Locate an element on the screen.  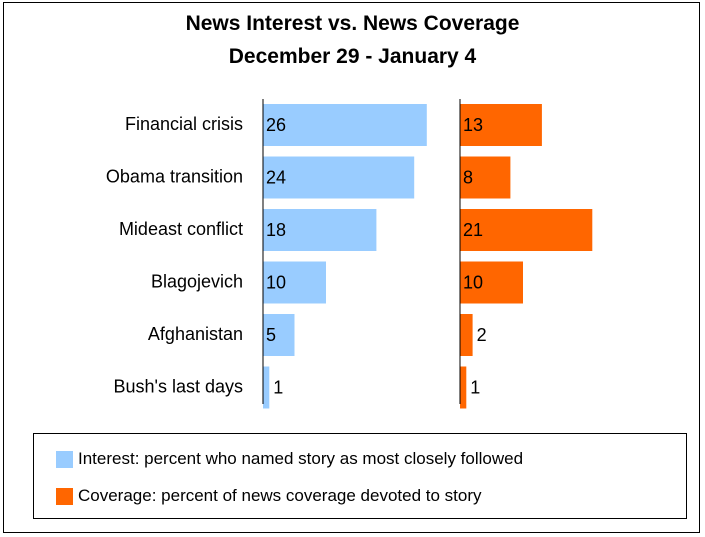
chart-subtitle: December 29 - January 4 is located at coordinates (352, 56).